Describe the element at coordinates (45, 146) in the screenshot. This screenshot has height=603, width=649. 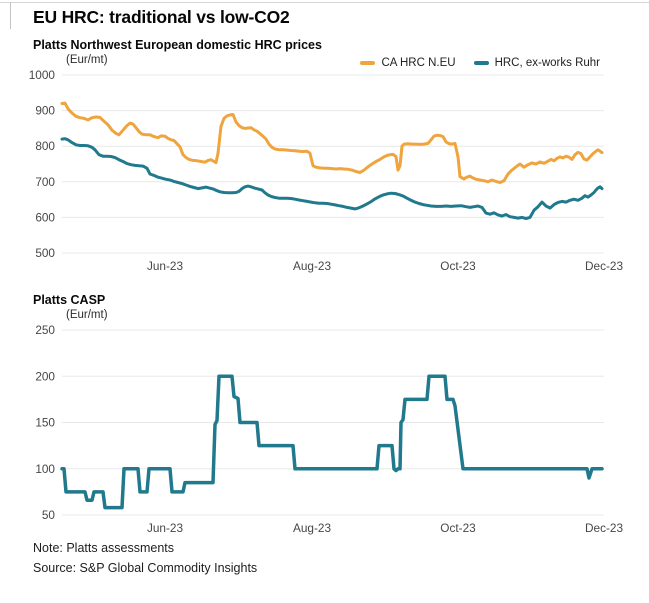
I see `svg-text: 800` at that location.